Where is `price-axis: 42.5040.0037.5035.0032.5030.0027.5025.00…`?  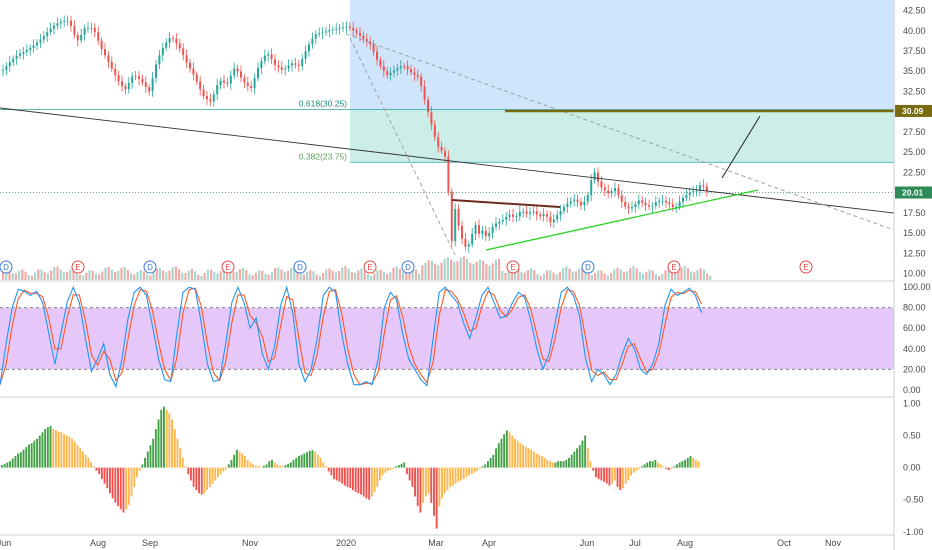 price-axis: 42.5040.0037.5035.0032.5030.0027.5025.00… is located at coordinates (912, 275).